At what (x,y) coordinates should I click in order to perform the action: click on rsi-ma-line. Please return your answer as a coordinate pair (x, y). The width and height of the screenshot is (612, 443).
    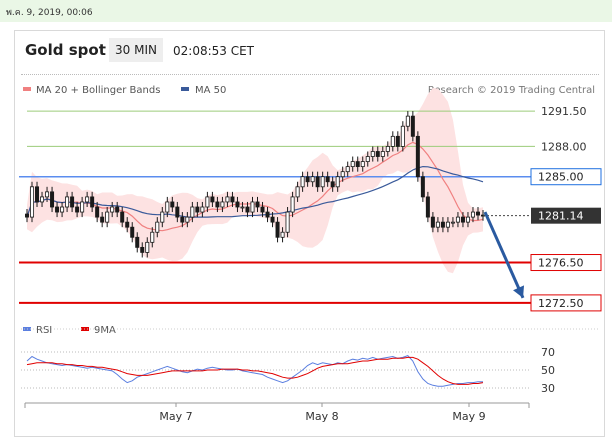
    Looking at the image, I should click on (255, 370).